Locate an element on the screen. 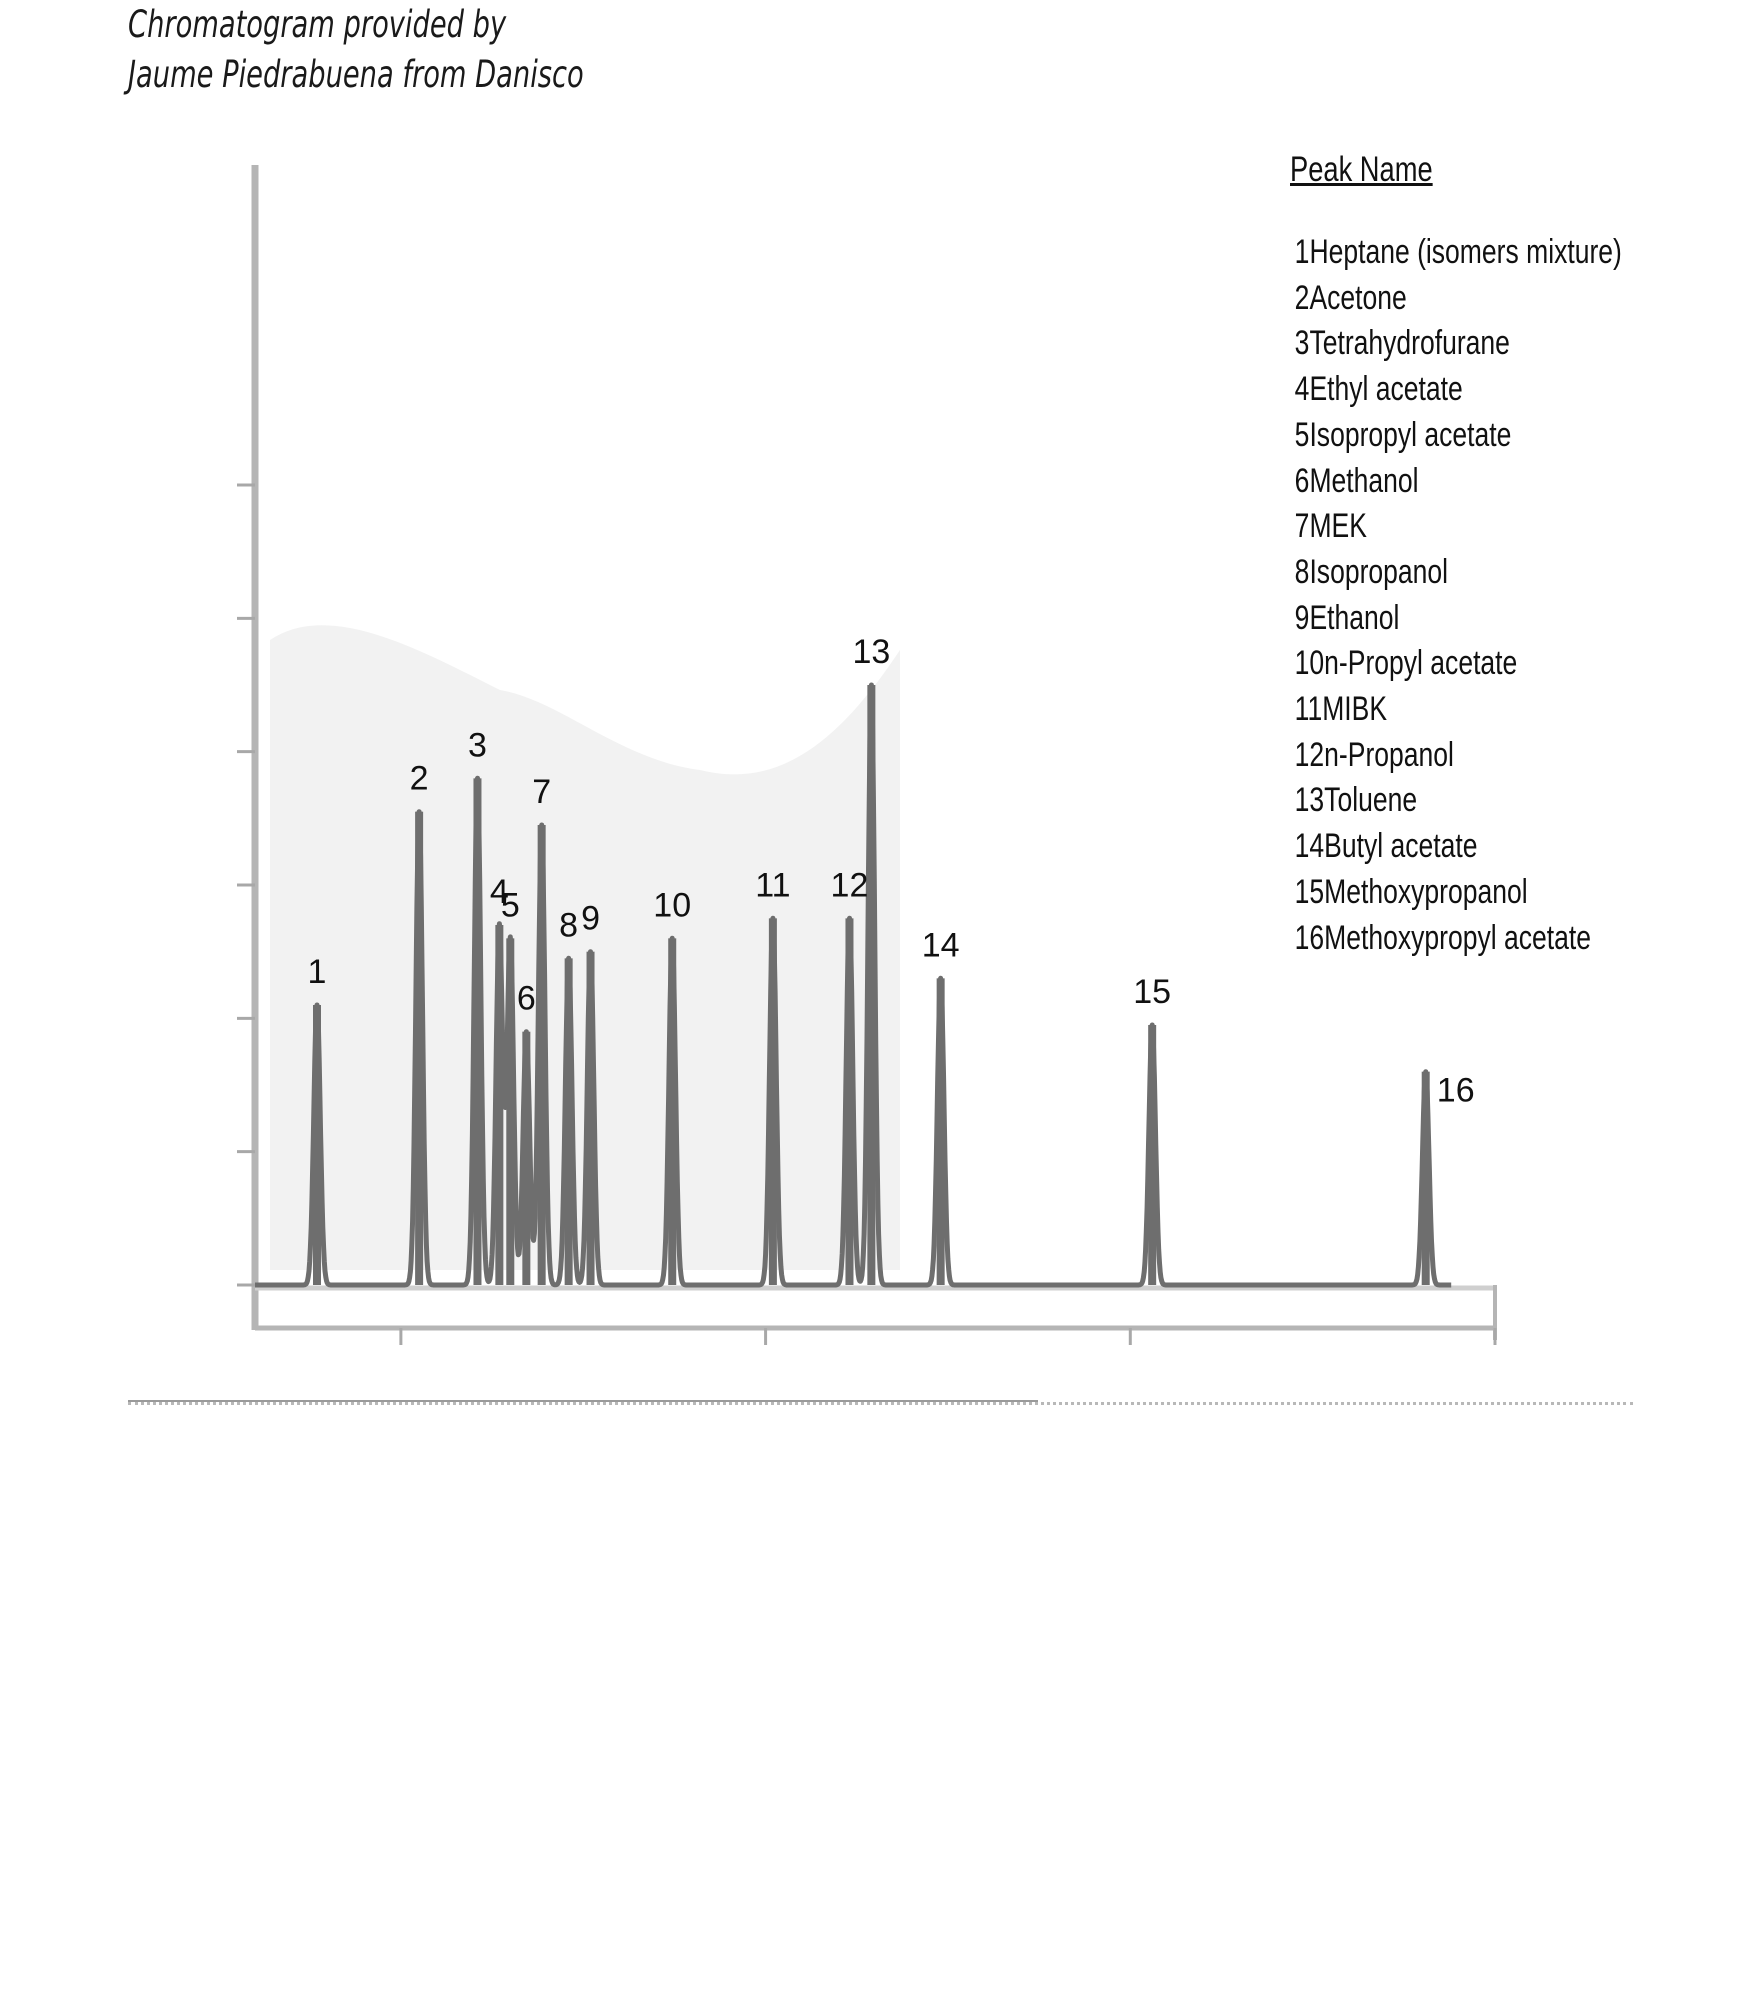 The width and height of the screenshot is (1750, 2000). legend-item-number: 6 is located at coordinates (1302, 480).